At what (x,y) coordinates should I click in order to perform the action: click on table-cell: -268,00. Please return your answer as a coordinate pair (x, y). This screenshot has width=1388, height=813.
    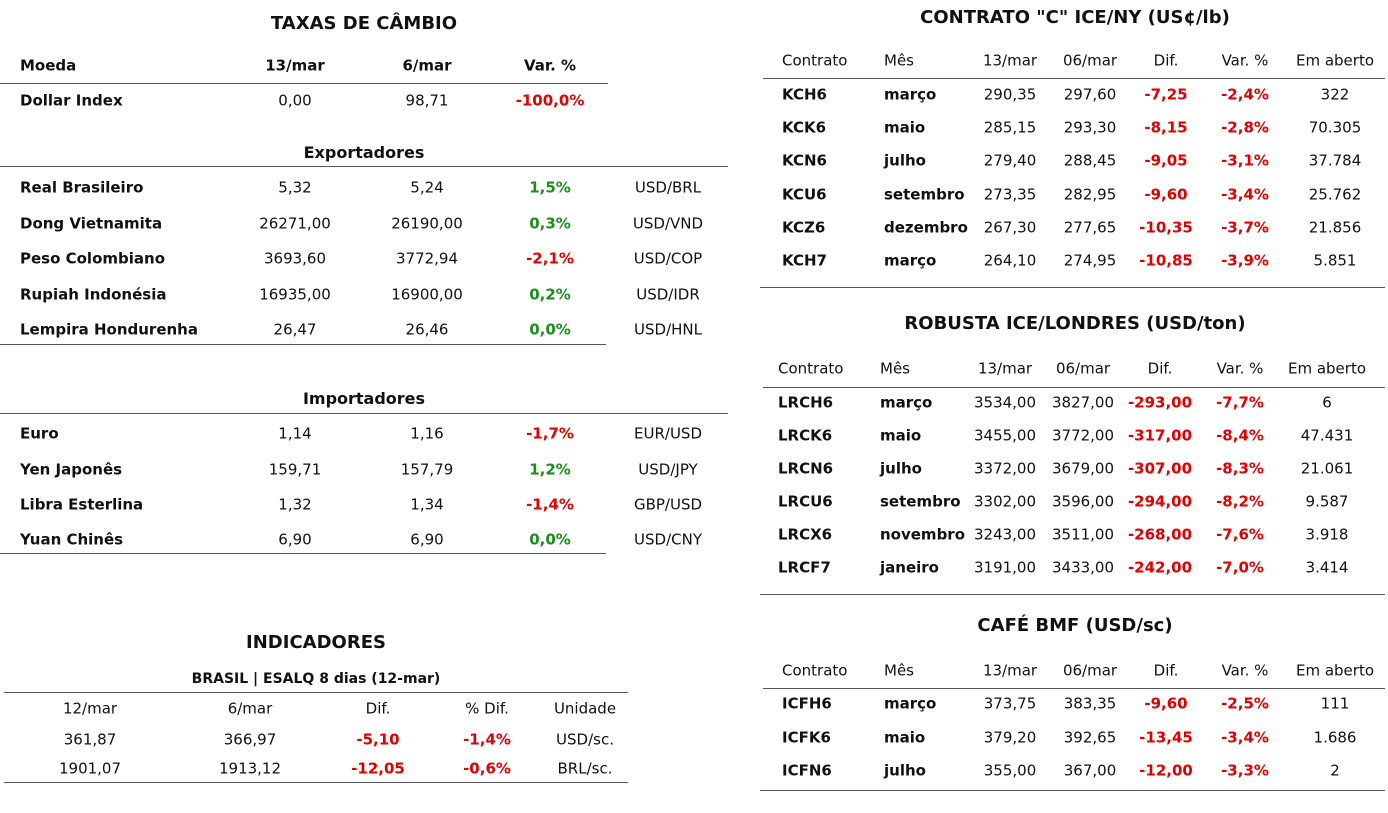
    Looking at the image, I should click on (1160, 534).